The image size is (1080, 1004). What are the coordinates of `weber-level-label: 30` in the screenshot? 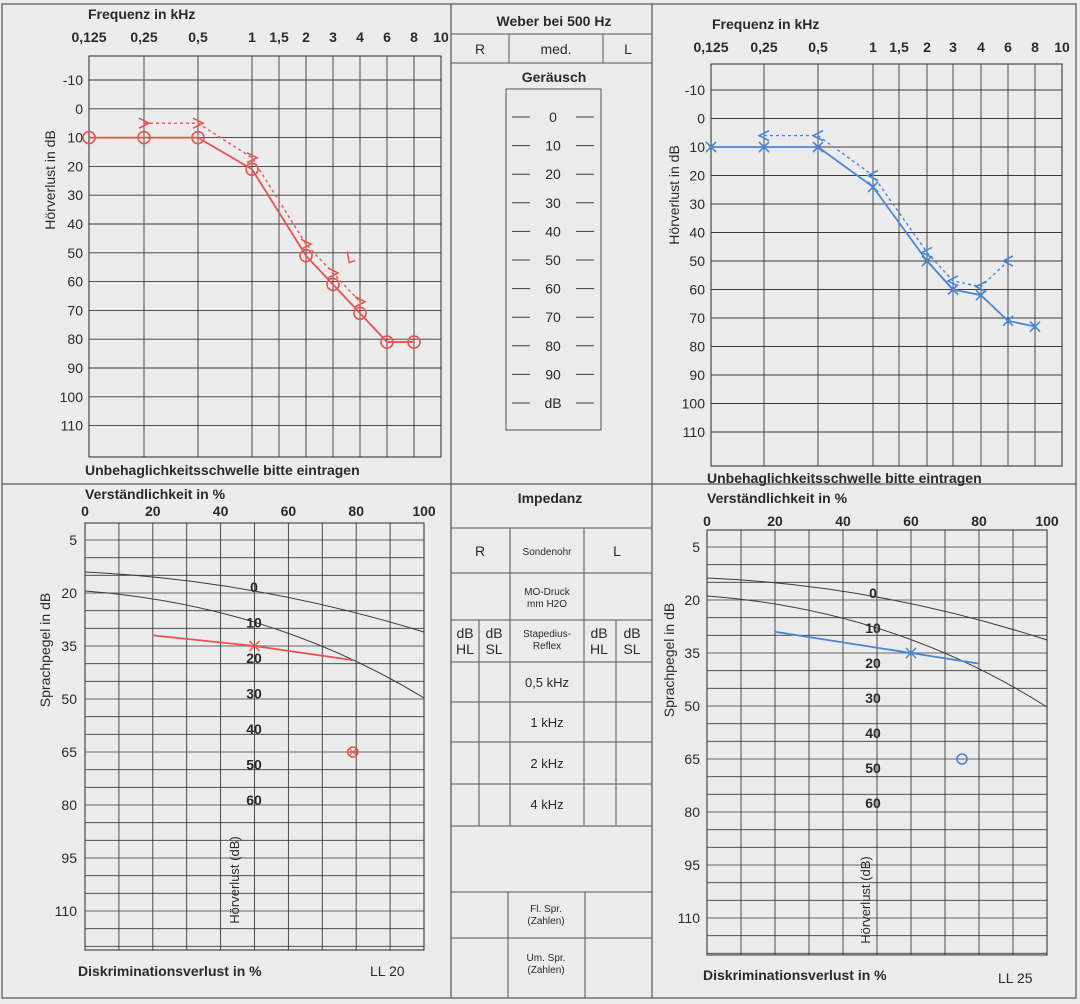 It's located at (553, 203).